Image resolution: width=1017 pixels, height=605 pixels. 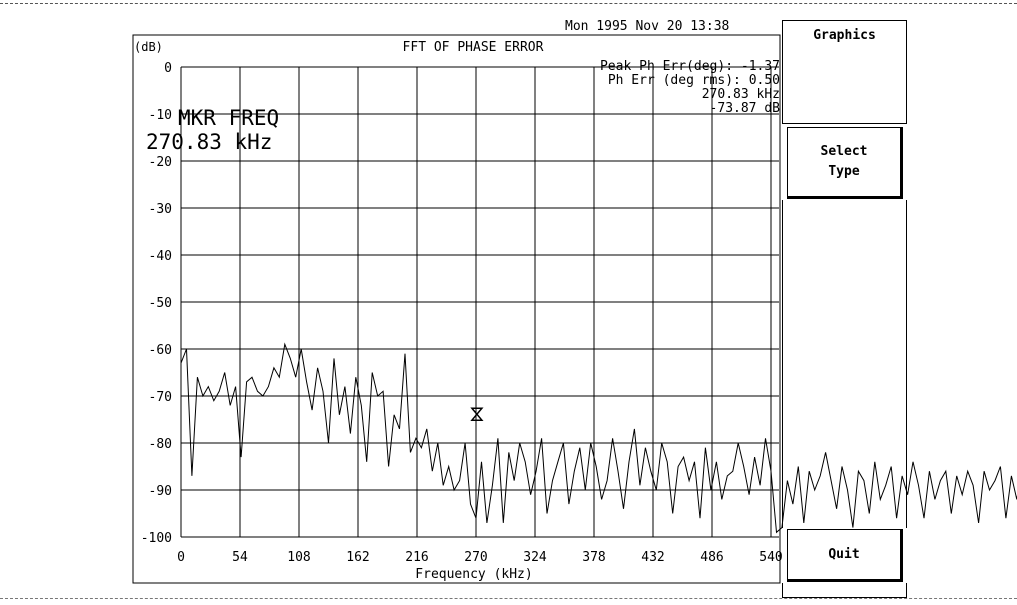 I want to click on x-tick-label: 162, so click(x=357, y=557).